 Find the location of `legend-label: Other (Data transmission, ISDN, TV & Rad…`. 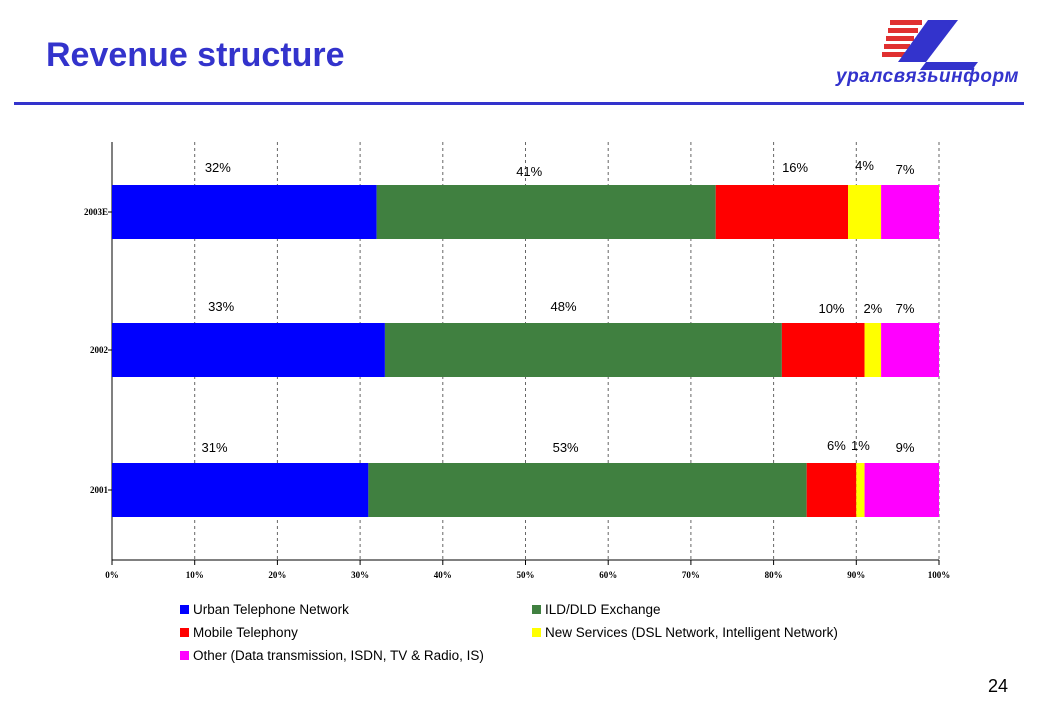

legend-label: Other (Data transmission, ISDN, TV & Rad… is located at coordinates (338, 655).